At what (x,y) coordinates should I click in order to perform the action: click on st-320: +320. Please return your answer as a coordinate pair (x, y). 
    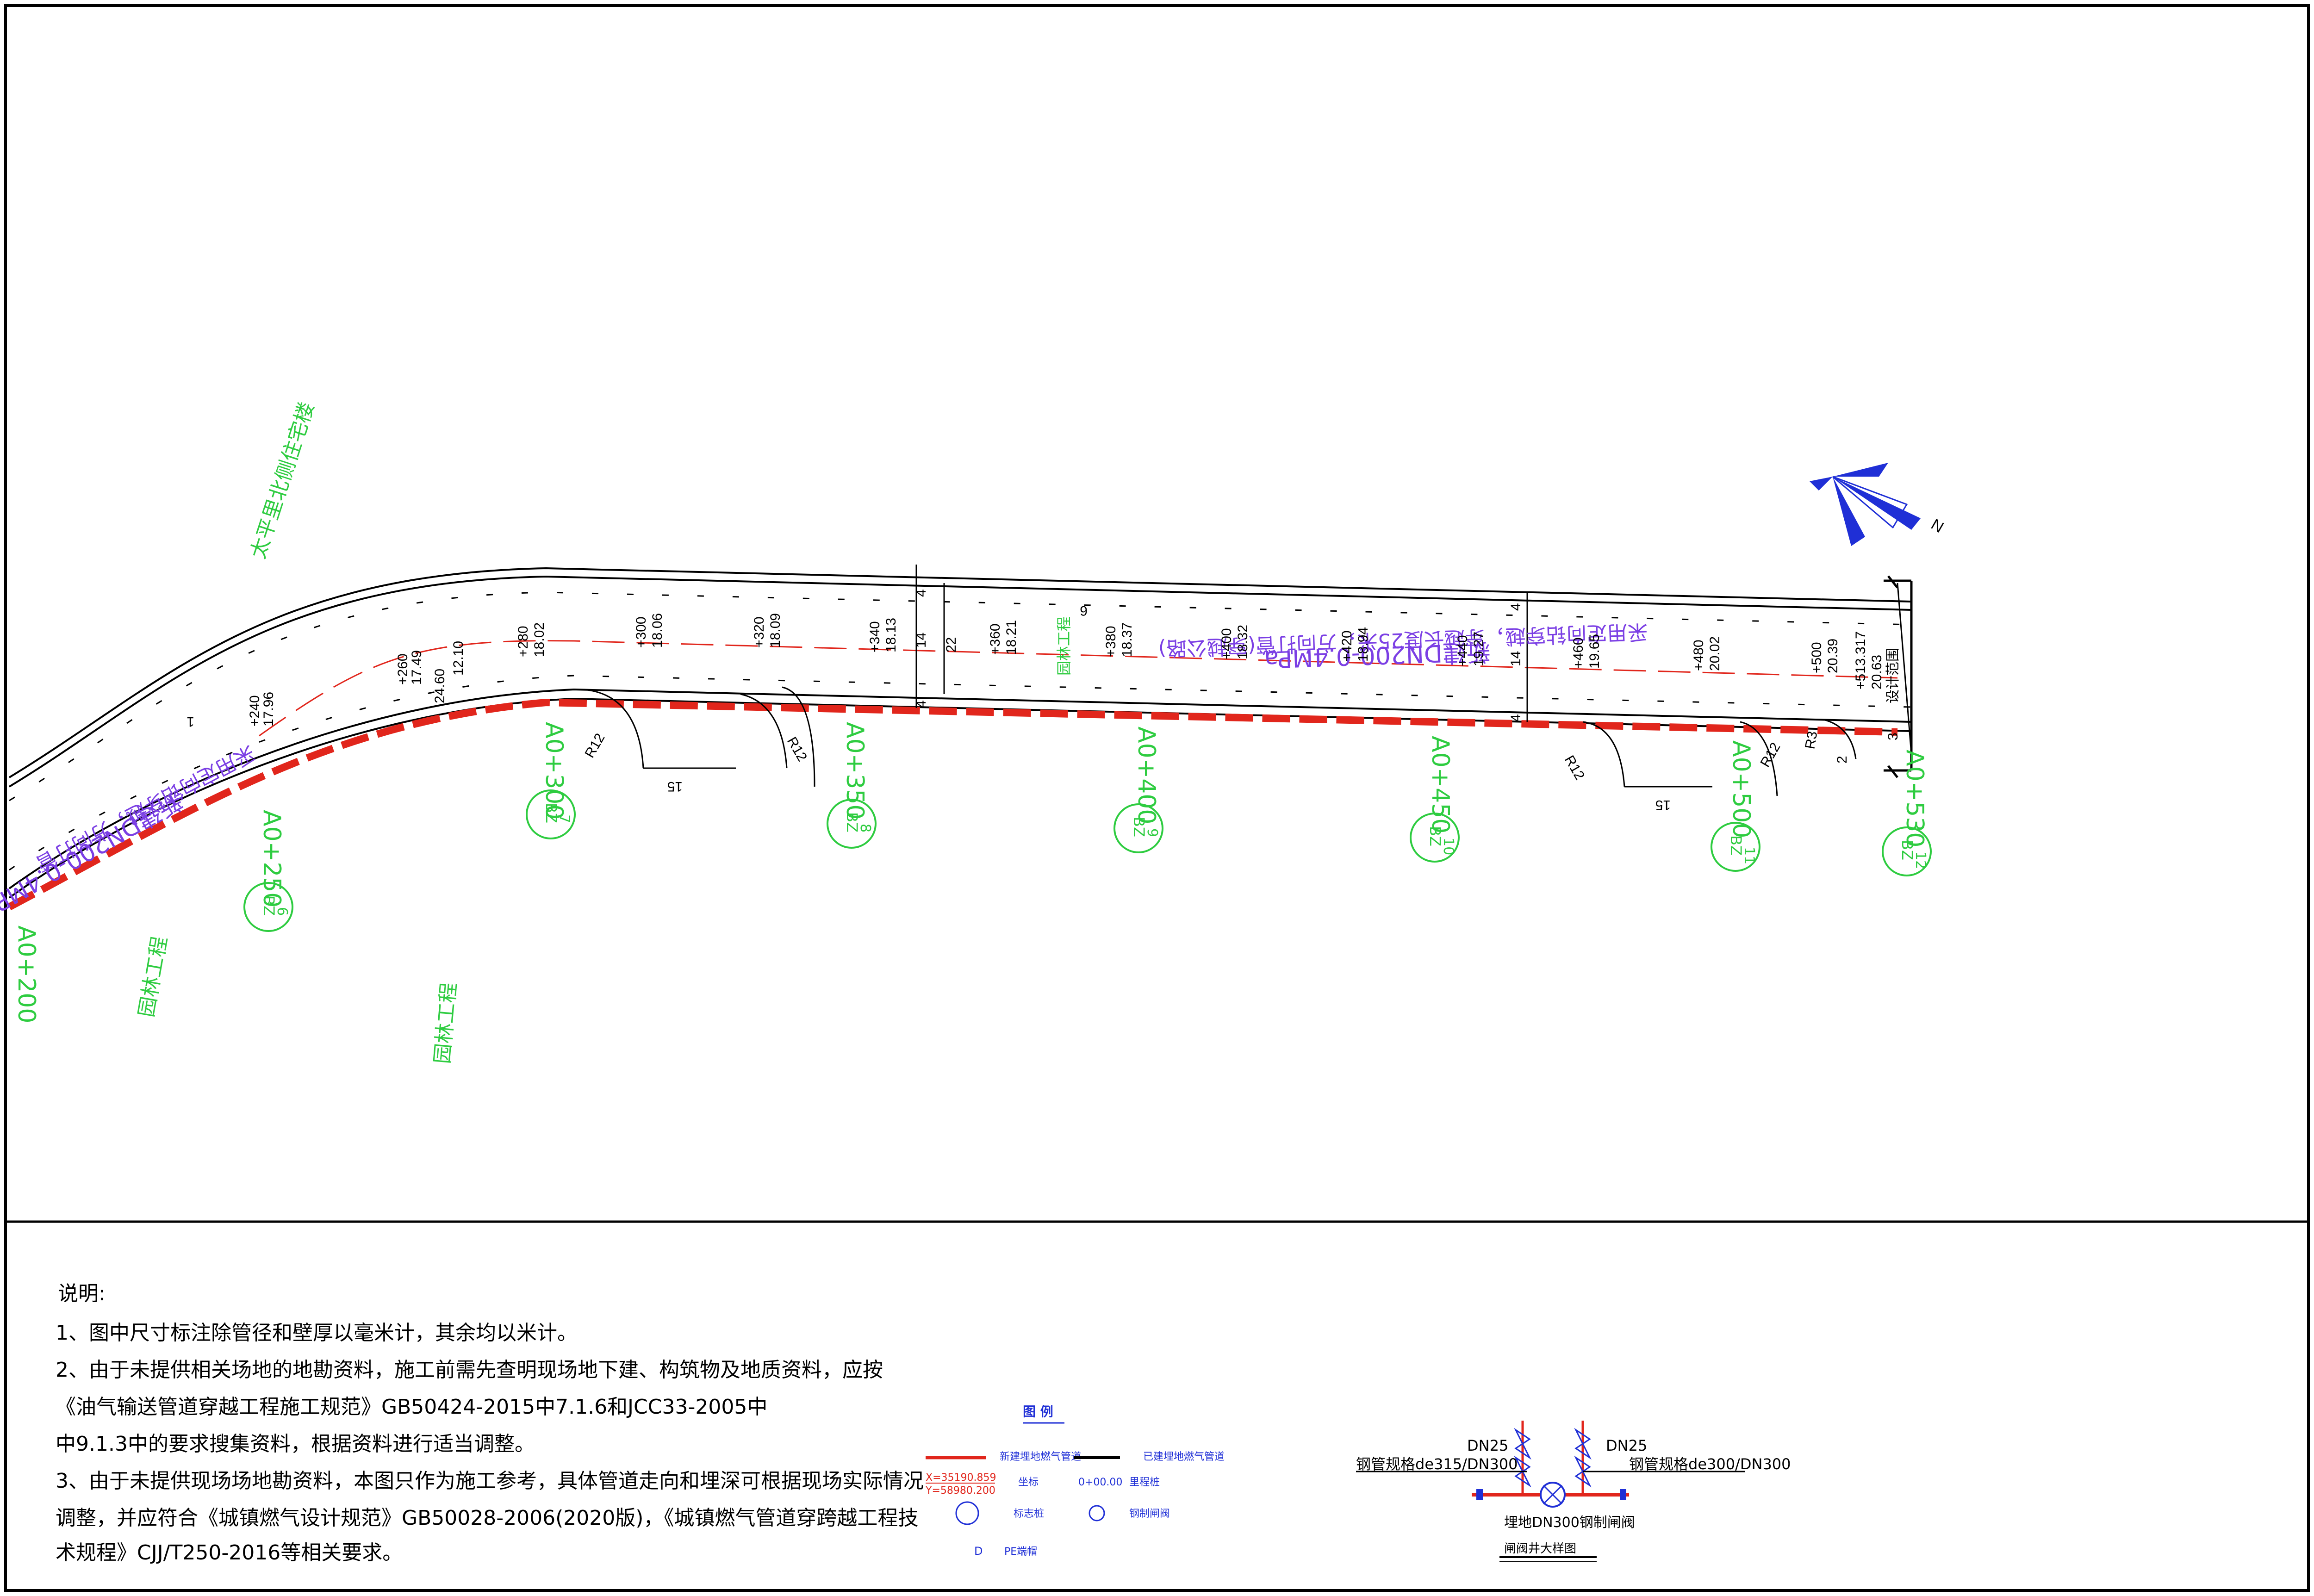
    Looking at the image, I should click on (759, 632).